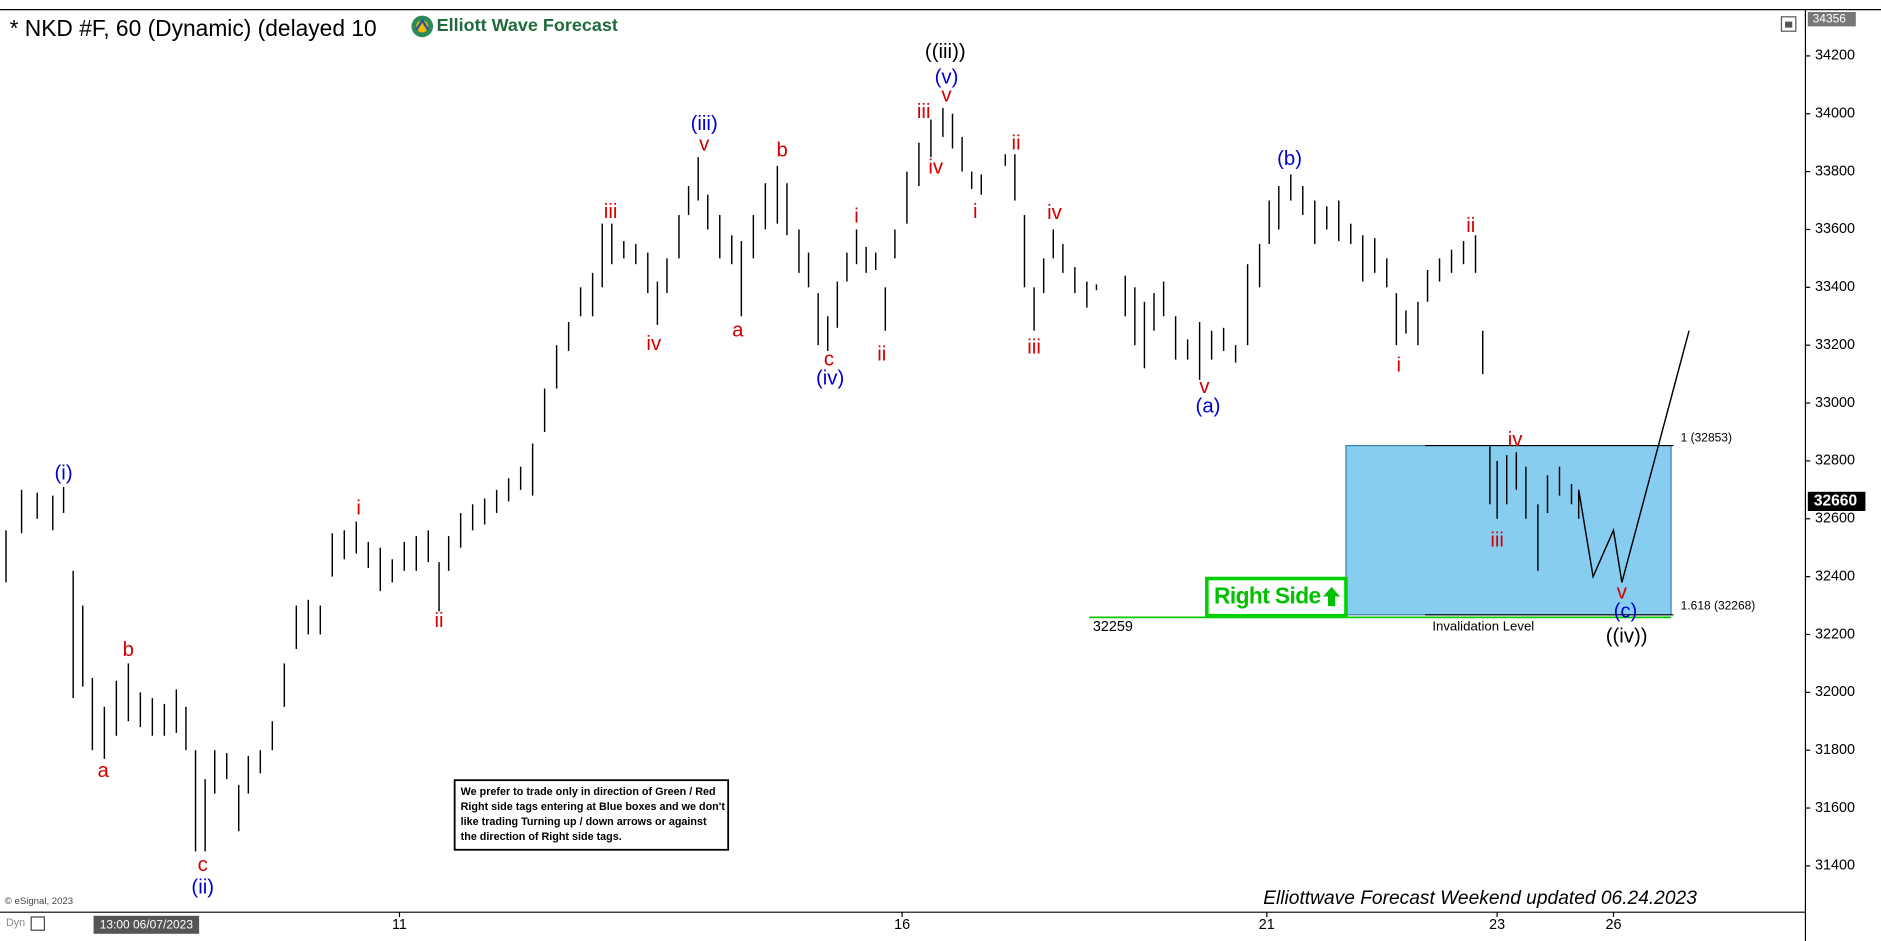  Describe the element at coordinates (1267, 925) in the screenshot. I see `x-tick-label: 21` at that location.